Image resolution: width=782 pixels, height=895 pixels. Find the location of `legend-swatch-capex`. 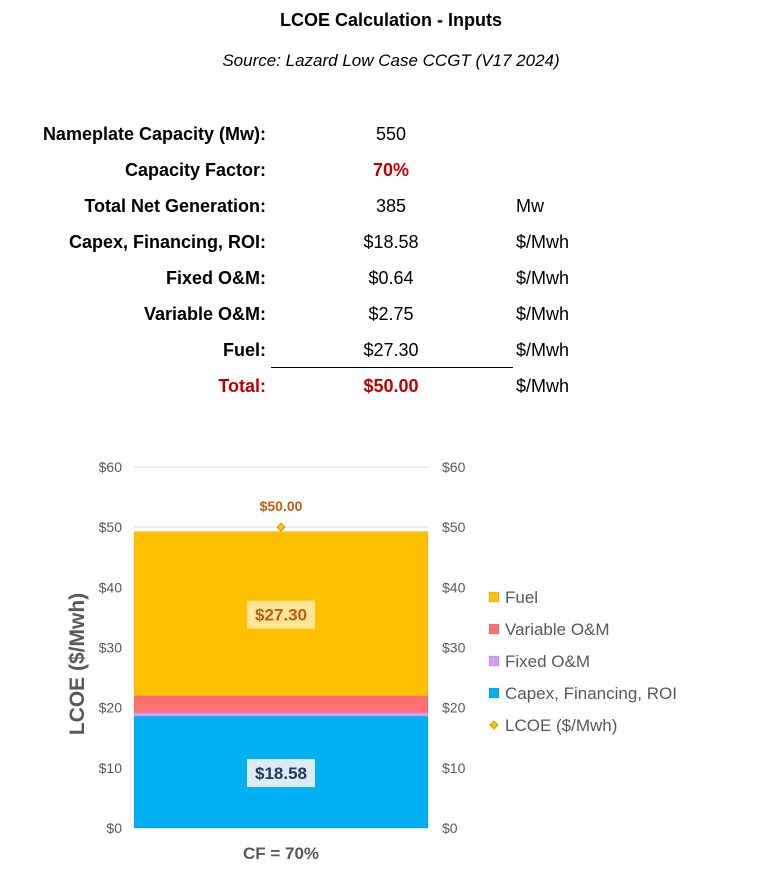

legend-swatch-capex is located at coordinates (494, 693).